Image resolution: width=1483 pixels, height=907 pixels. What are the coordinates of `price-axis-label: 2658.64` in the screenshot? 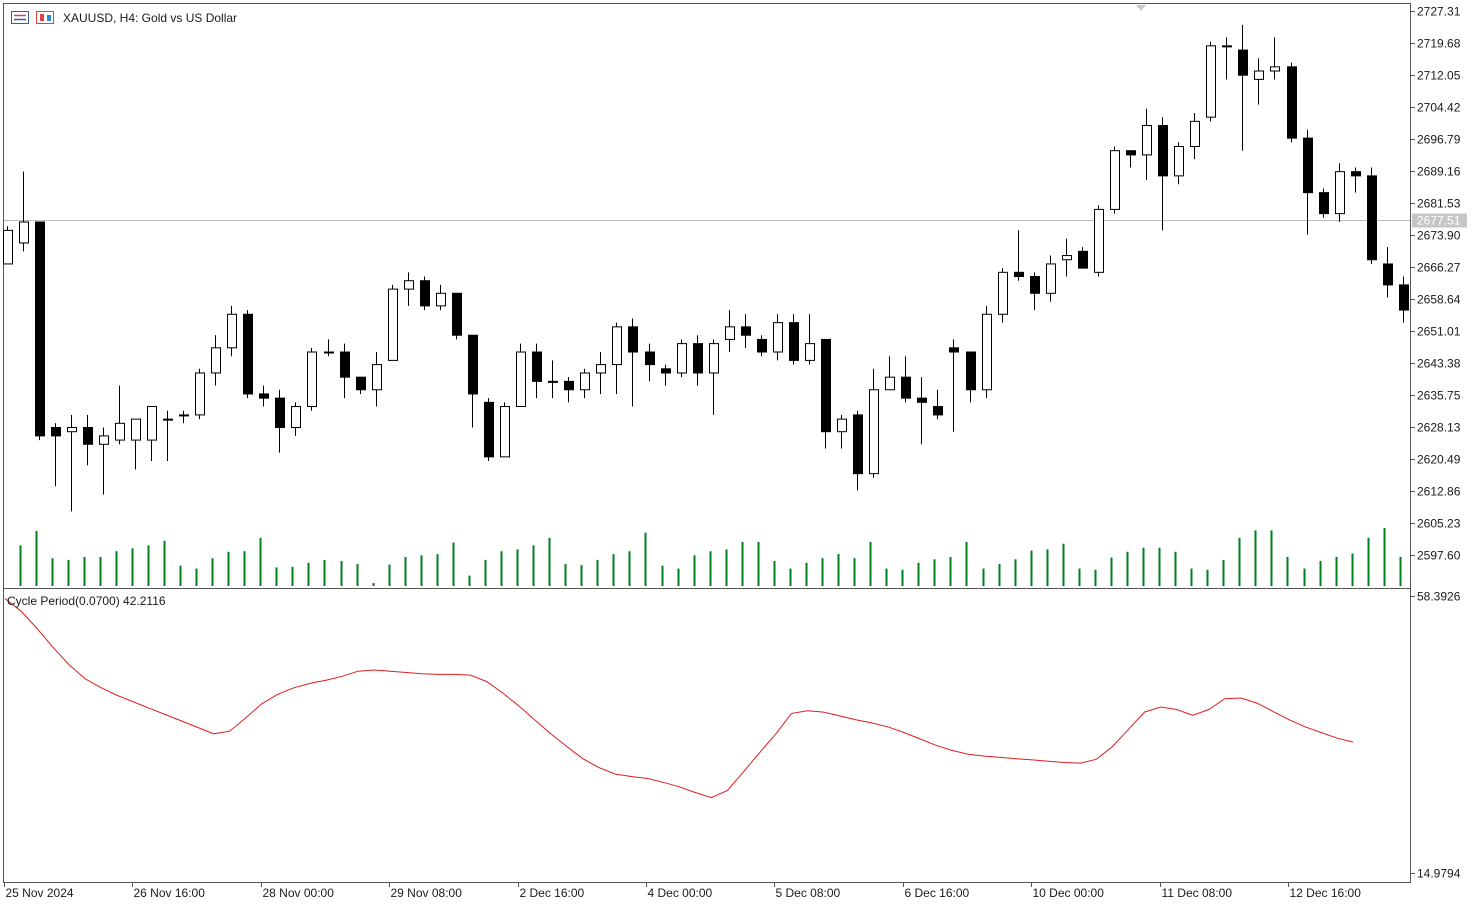 It's located at (1439, 300).